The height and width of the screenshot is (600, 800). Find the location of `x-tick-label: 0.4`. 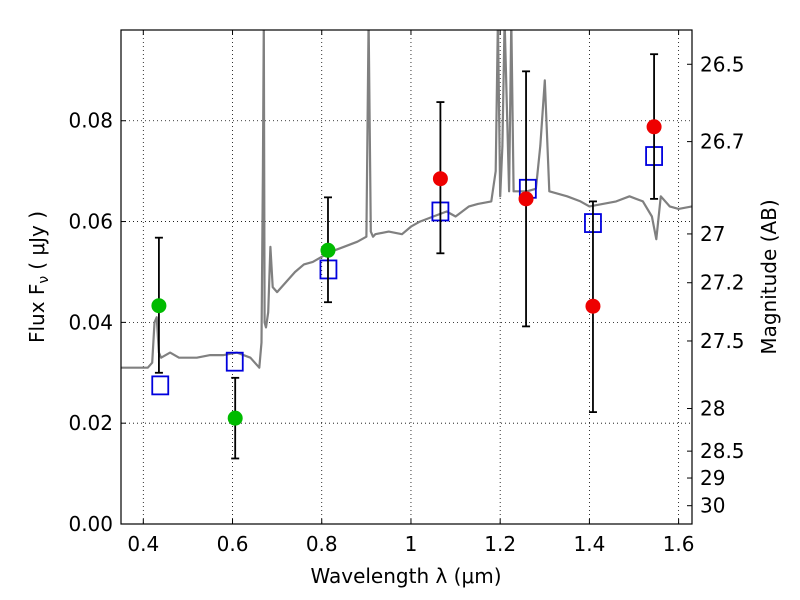

x-tick-label: 0.4 is located at coordinates (143, 544).